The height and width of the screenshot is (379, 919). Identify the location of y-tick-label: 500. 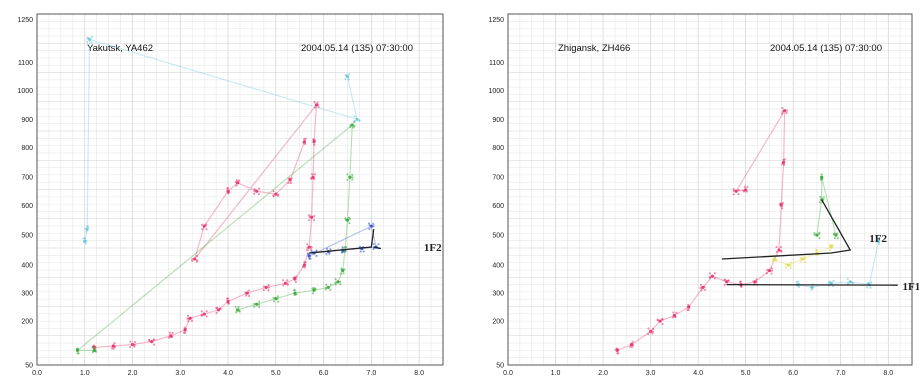
(498, 236).